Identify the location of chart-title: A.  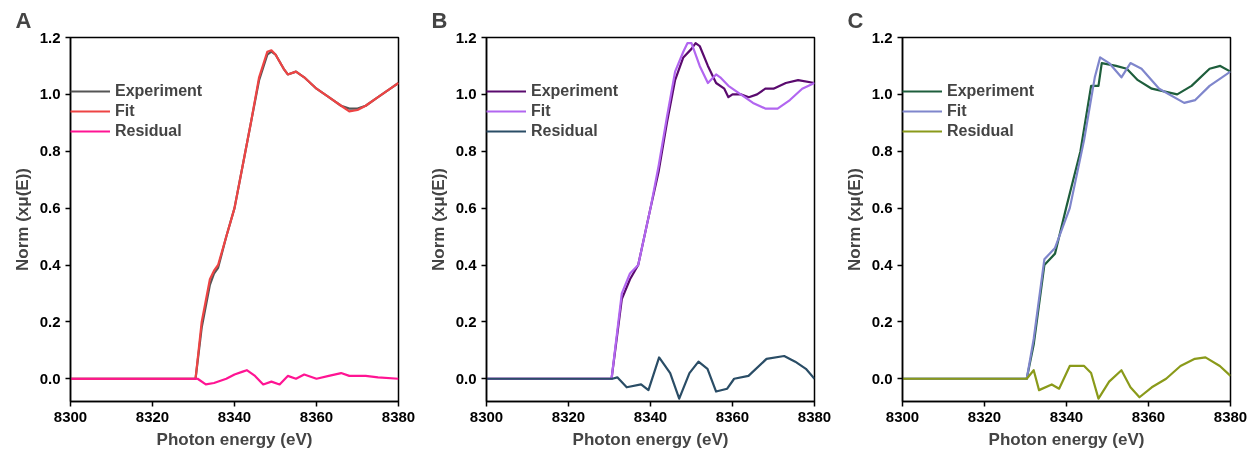
(23, 20).